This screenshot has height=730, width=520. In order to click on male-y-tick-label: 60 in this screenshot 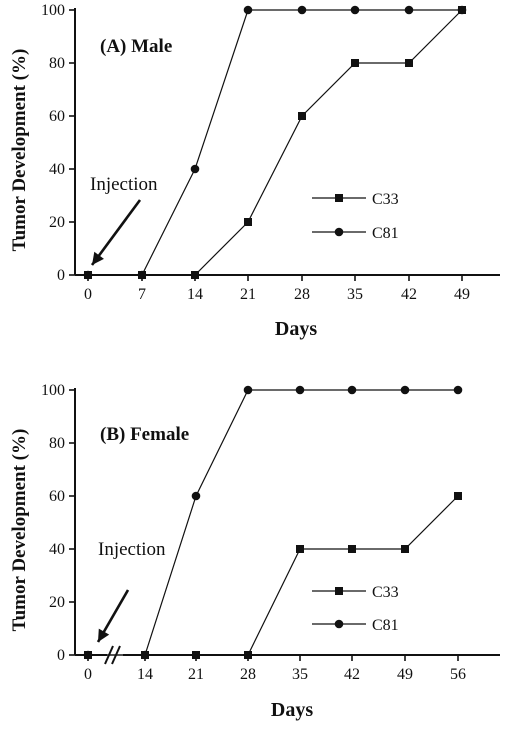, I will do `click(57, 116)`.